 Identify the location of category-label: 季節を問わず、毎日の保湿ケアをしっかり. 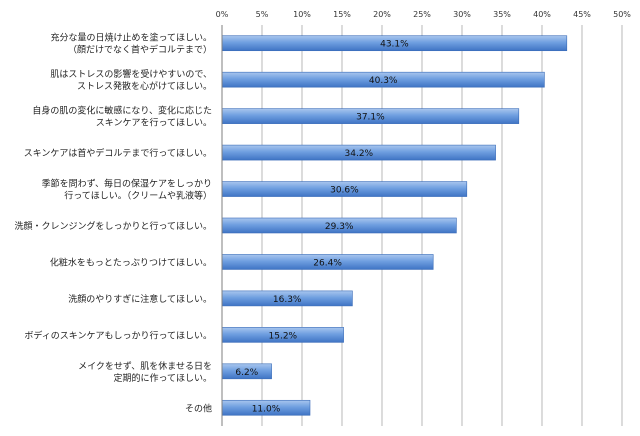
(127, 184).